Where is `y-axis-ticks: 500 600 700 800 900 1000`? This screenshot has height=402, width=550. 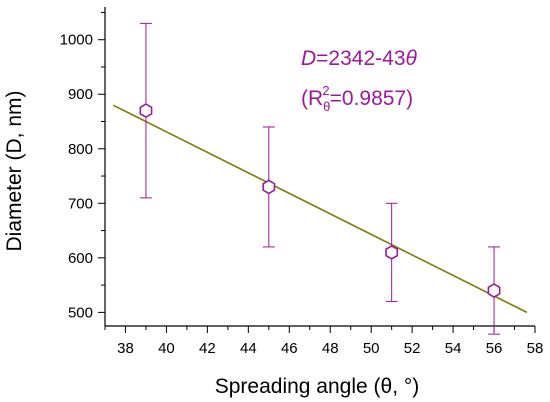 y-axis-ticks: 500 600 700 800 900 1000 is located at coordinates (82, 166).